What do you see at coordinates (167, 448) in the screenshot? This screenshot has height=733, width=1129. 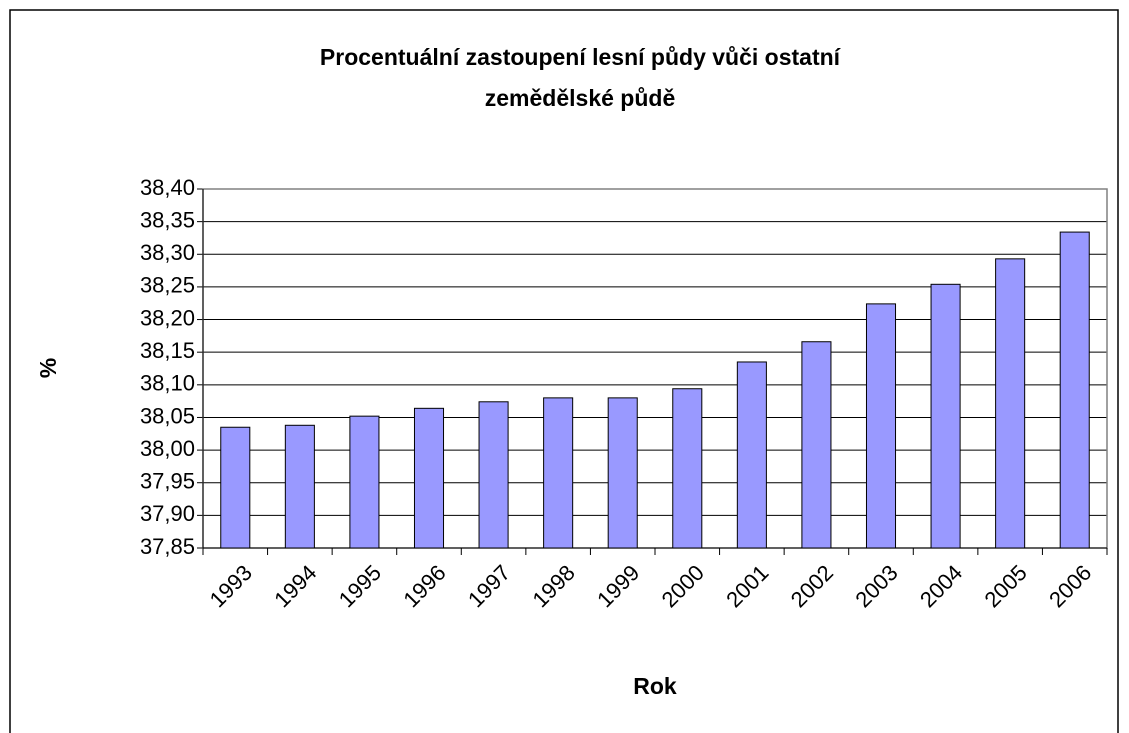 I see `y-tick-label: 38,00` at bounding box center [167, 448].